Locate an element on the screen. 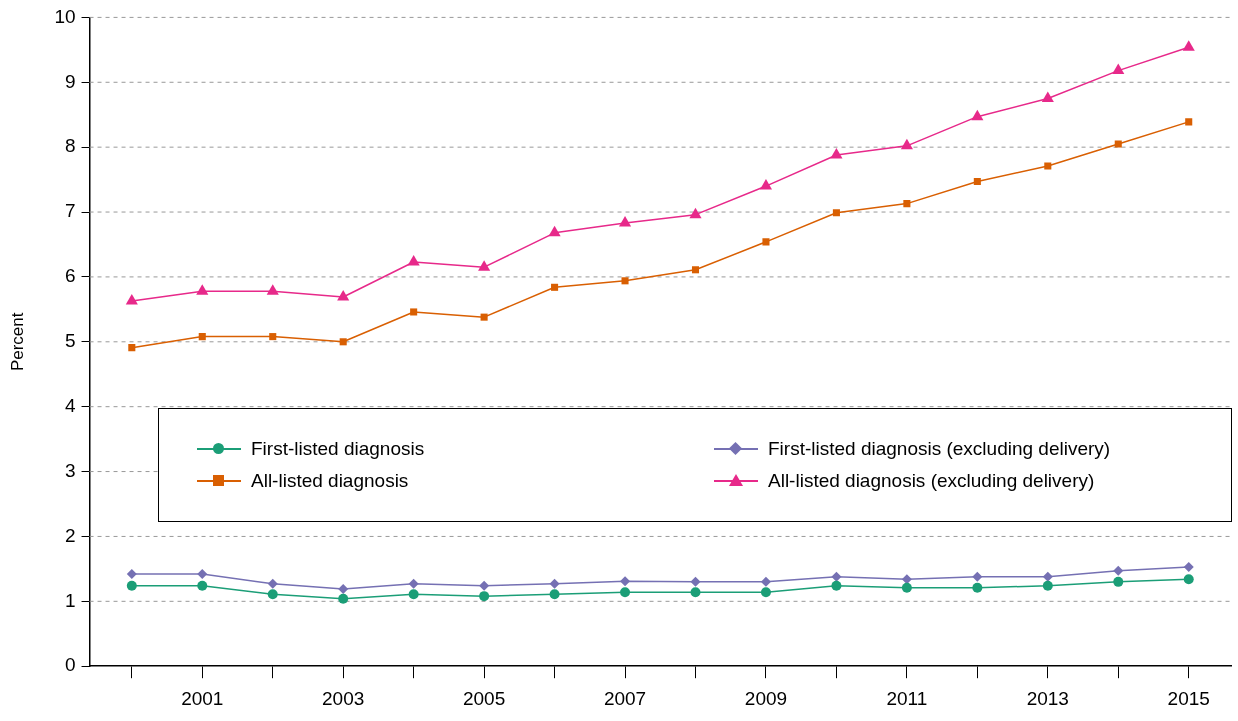 The height and width of the screenshot is (721, 1238). x-tick-label: 2009 is located at coordinates (766, 698).